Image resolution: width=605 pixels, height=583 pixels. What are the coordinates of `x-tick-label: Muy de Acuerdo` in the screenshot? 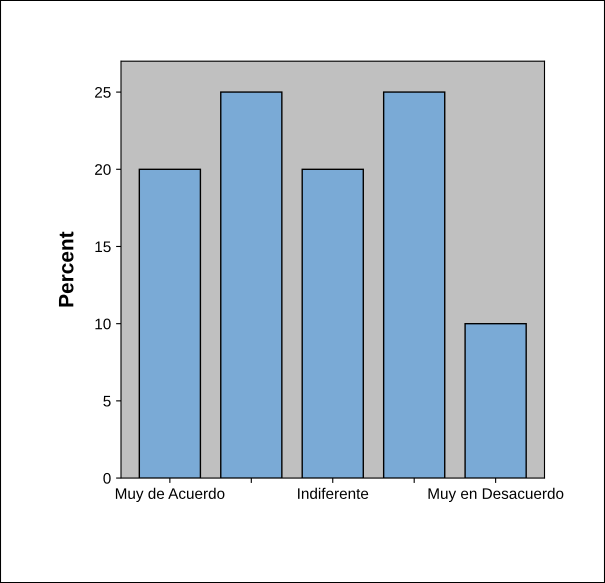 It's located at (170, 495).